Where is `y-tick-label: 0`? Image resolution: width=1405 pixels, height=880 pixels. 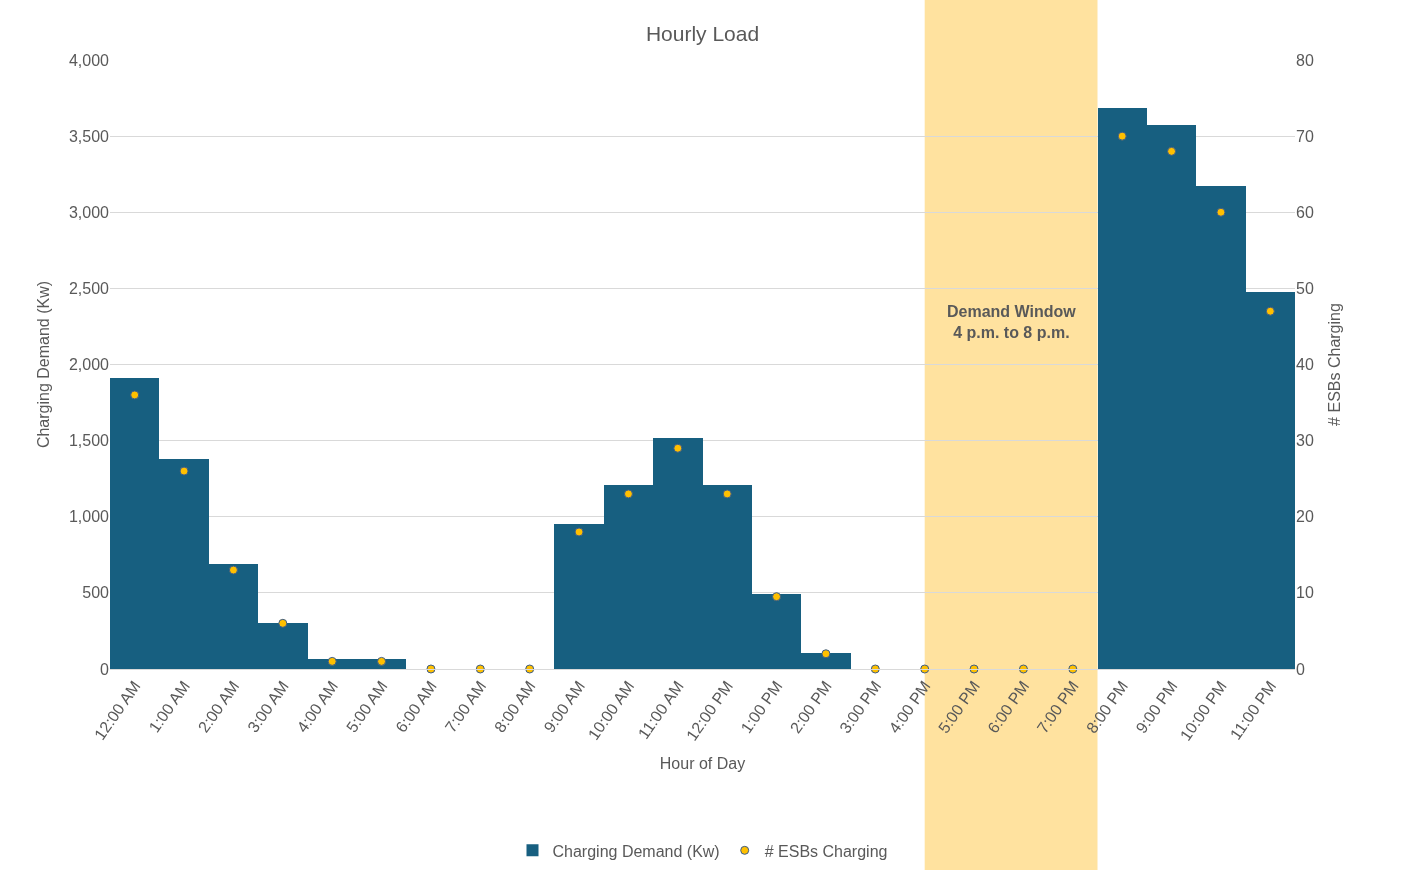 y-tick-label: 0 is located at coordinates (105, 669).